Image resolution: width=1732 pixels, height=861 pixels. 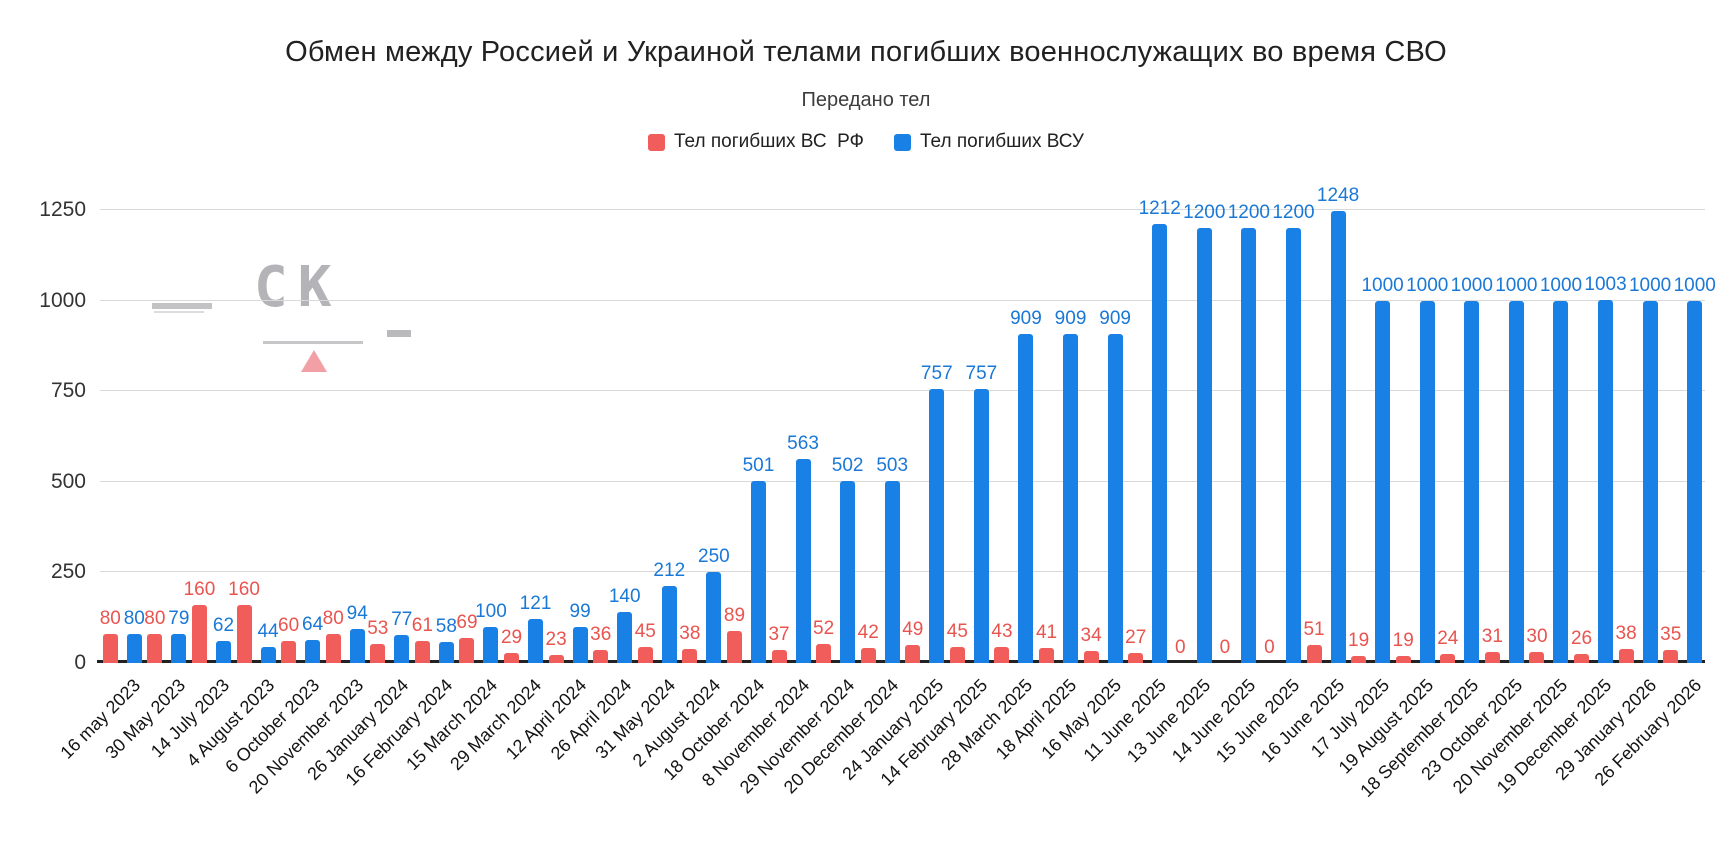 What do you see at coordinates (402, 620) in the screenshot?
I see `bar-value-label: 77` at bounding box center [402, 620].